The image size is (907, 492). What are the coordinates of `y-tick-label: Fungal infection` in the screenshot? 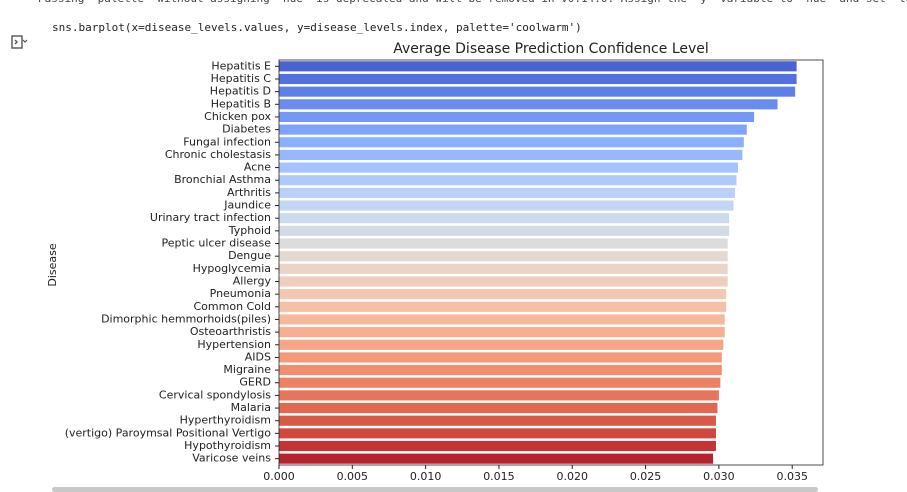 It's located at (227, 141).